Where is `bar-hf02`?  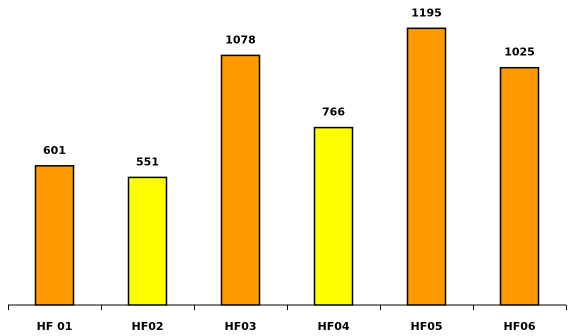
bar-hf02 is located at coordinates (147, 241).